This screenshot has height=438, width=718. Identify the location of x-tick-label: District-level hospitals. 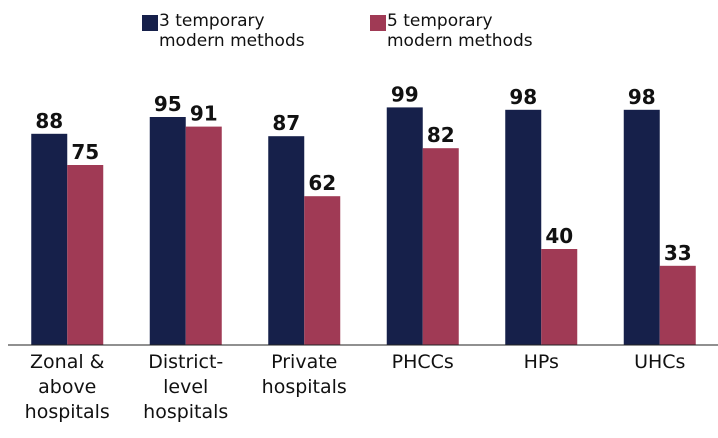
(186, 387).